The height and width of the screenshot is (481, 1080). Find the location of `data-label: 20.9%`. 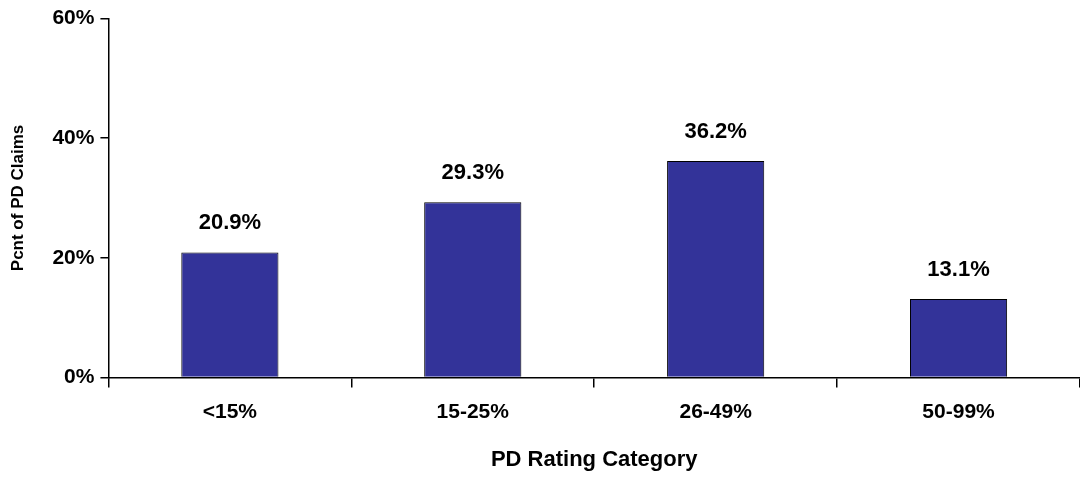

data-label: 20.9% is located at coordinates (230, 222).